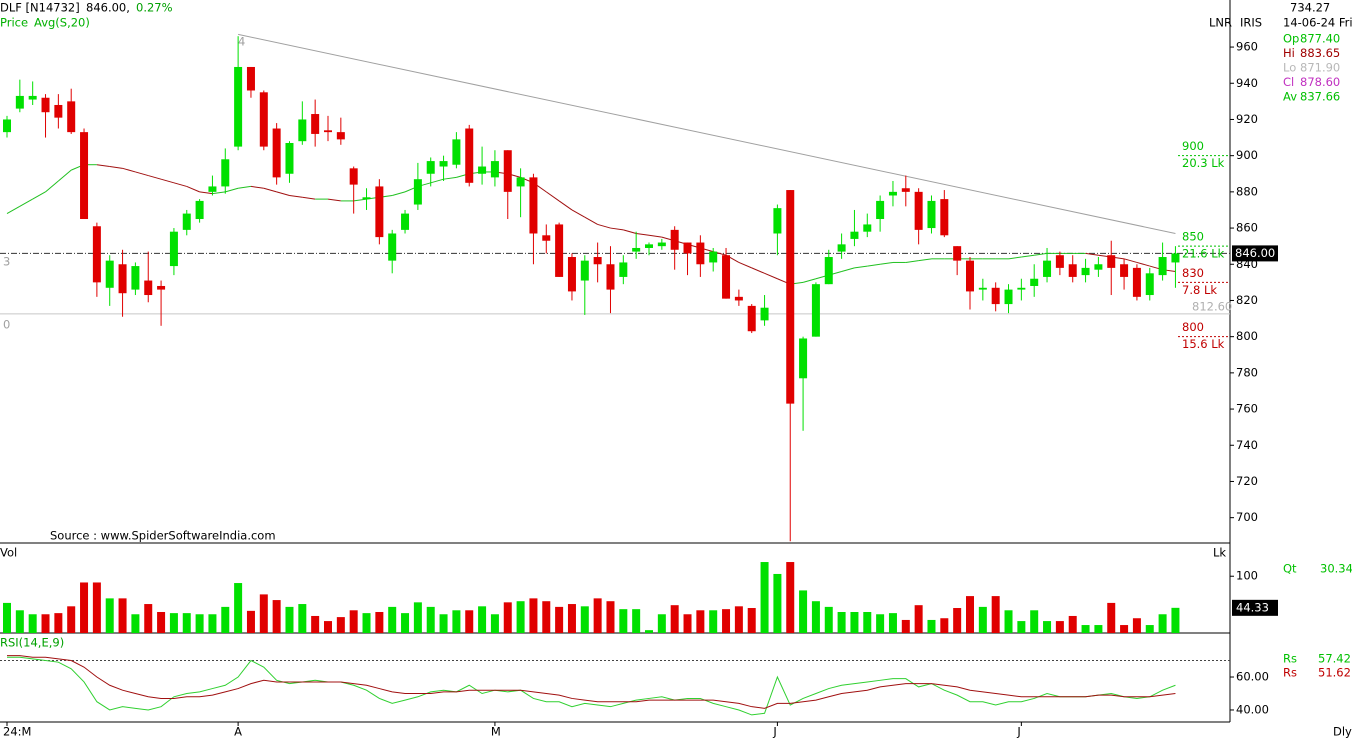  What do you see at coordinates (108, 8) in the screenshot?
I see `last-price: 846.00,` at bounding box center [108, 8].